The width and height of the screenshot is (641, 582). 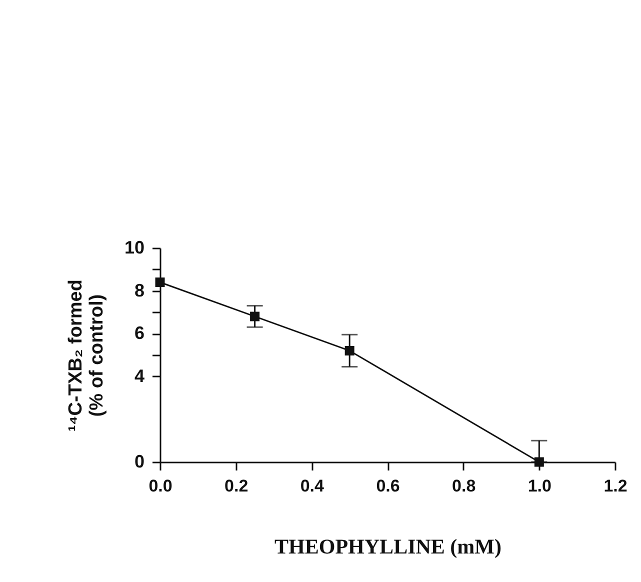 I want to click on x-tick-label: 1.0, so click(x=540, y=486).